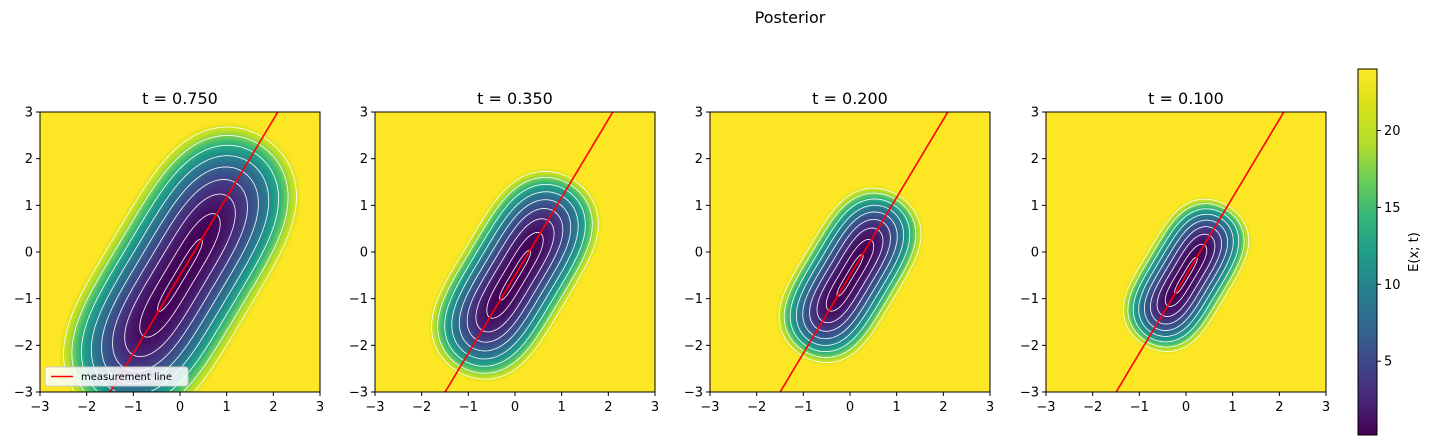  I want to click on panel-title: t = 0.200, so click(850, 98).